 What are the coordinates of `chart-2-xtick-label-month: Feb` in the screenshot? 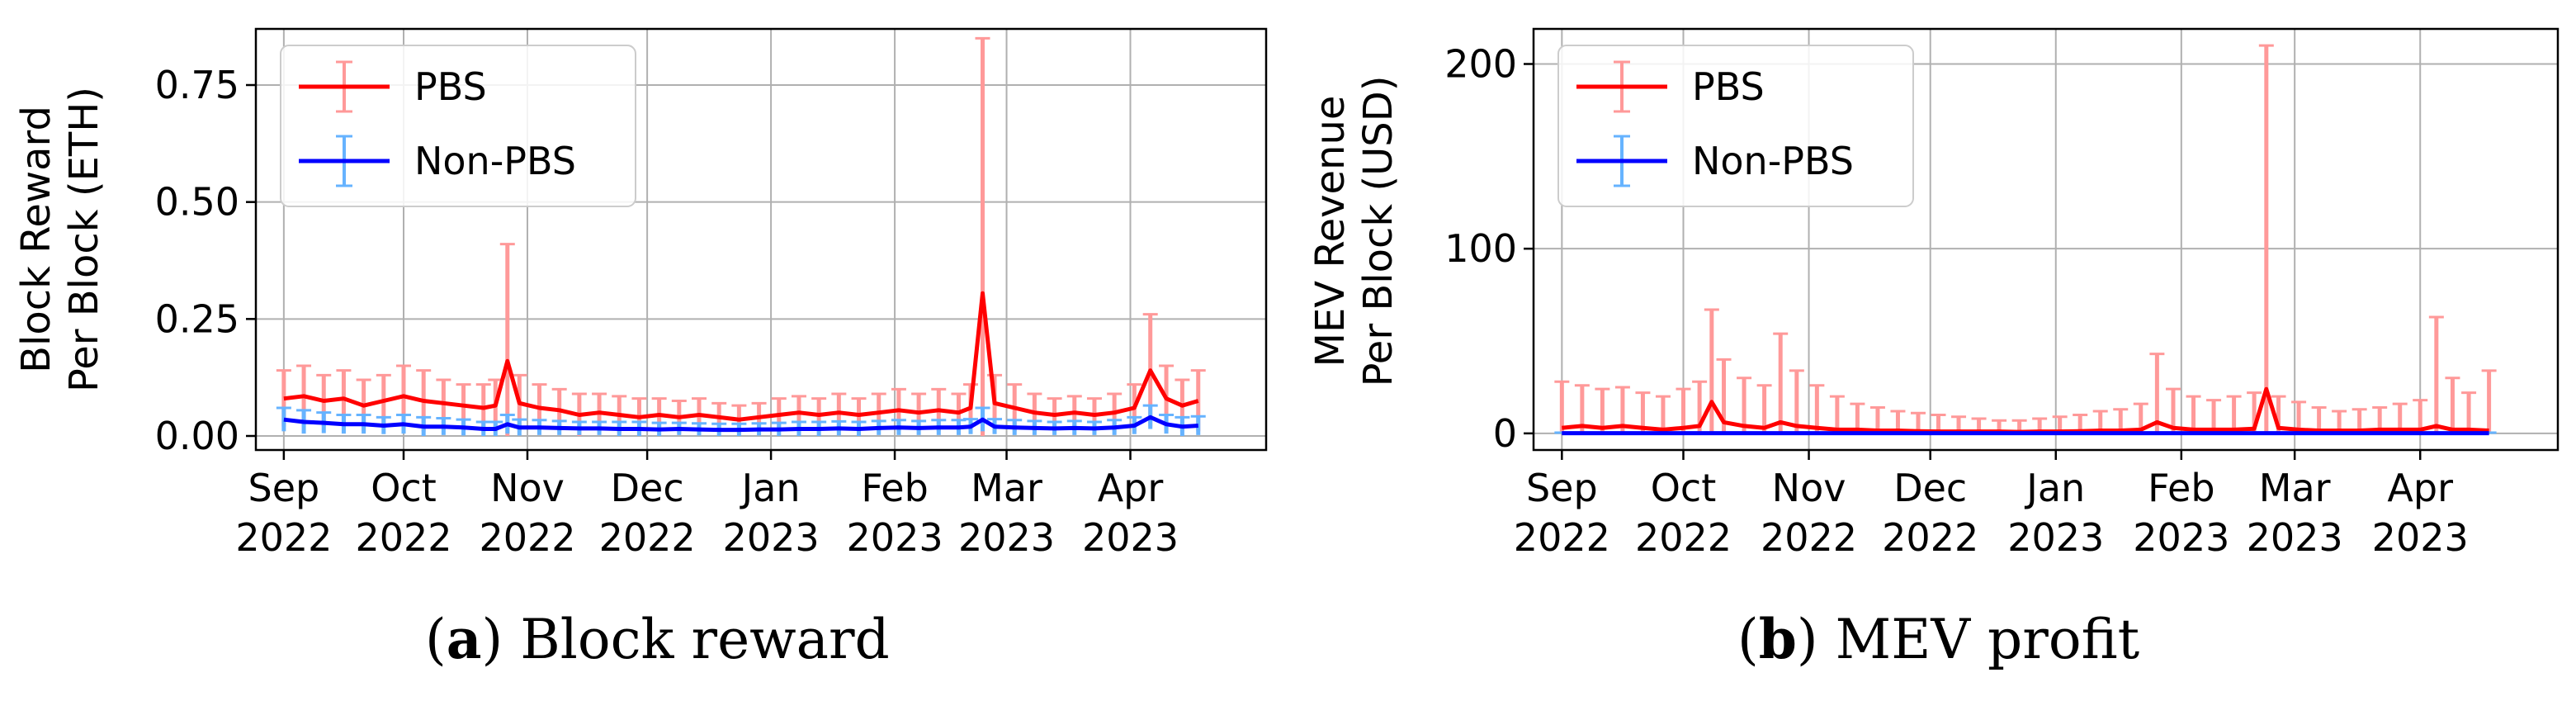 It's located at (2181, 488).